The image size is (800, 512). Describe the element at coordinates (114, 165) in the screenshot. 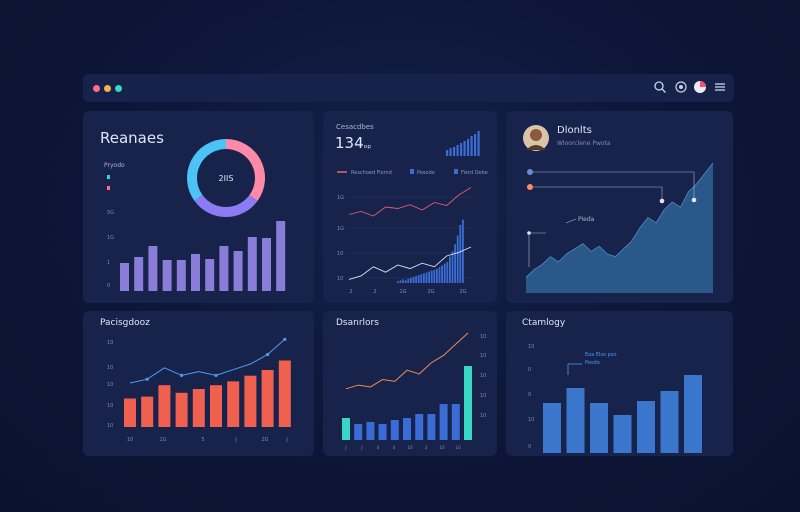

I see `legend-label: Pryodo` at that location.